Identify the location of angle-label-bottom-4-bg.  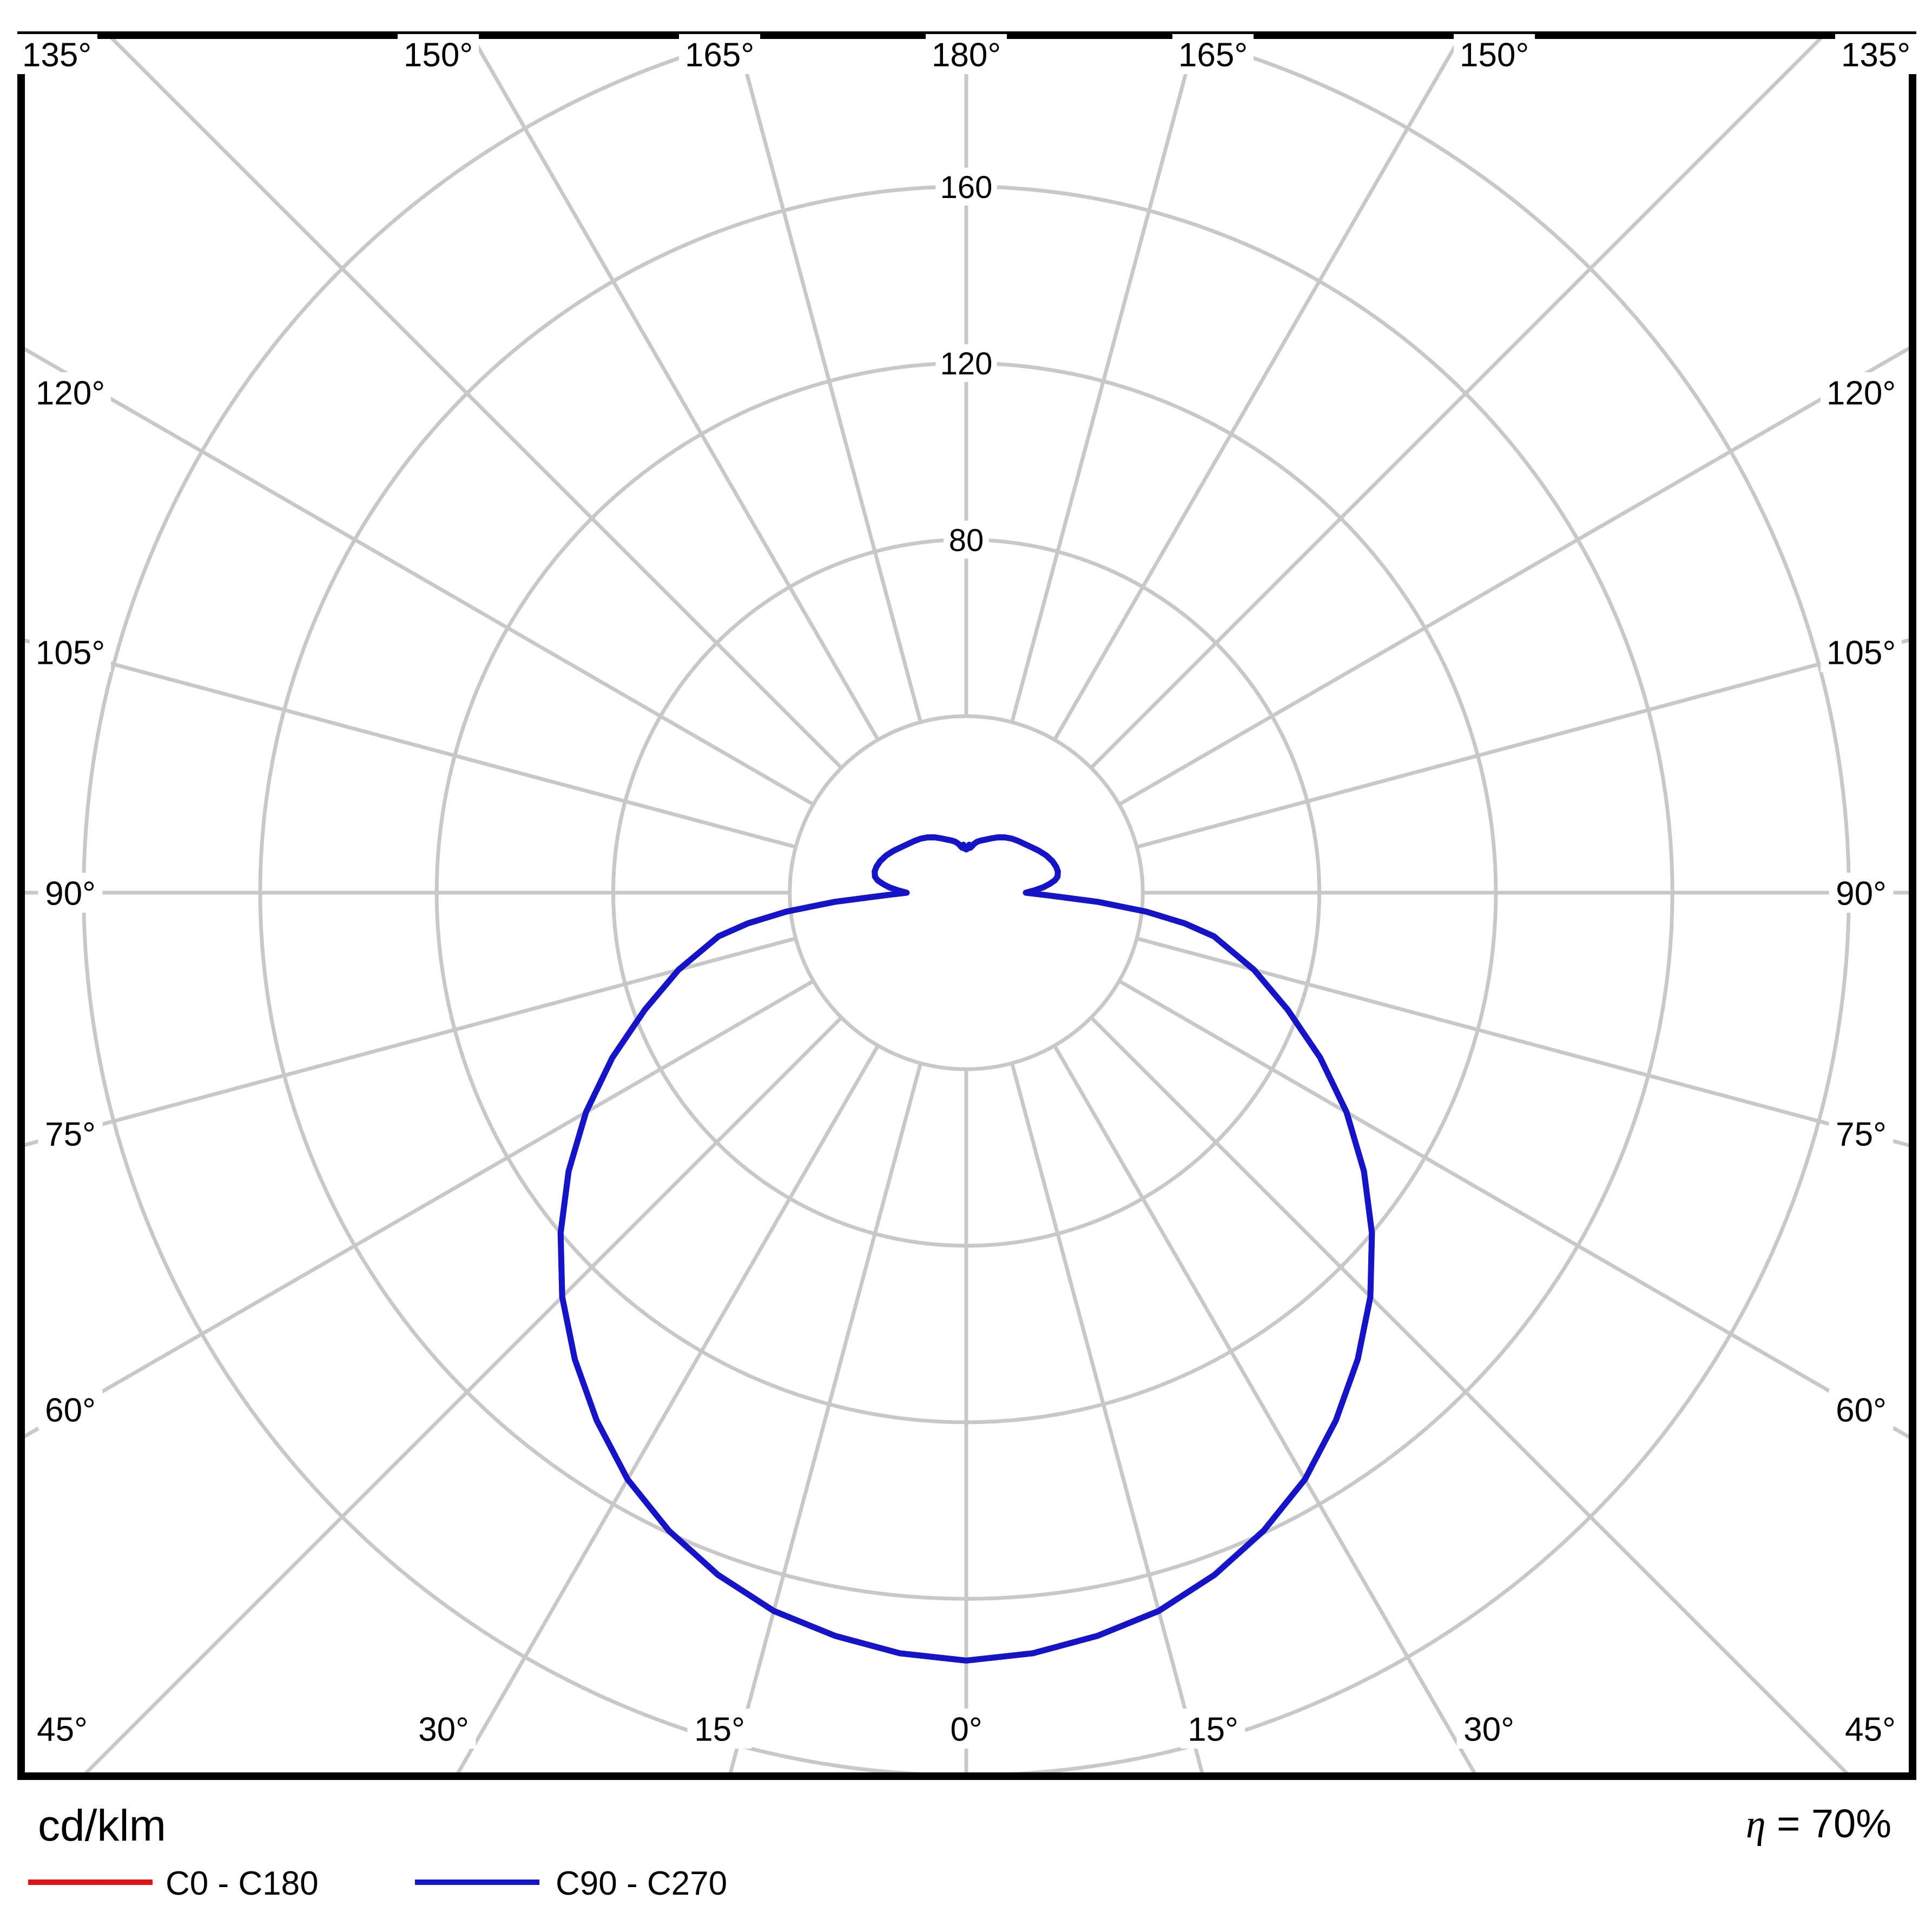
(1213, 1729).